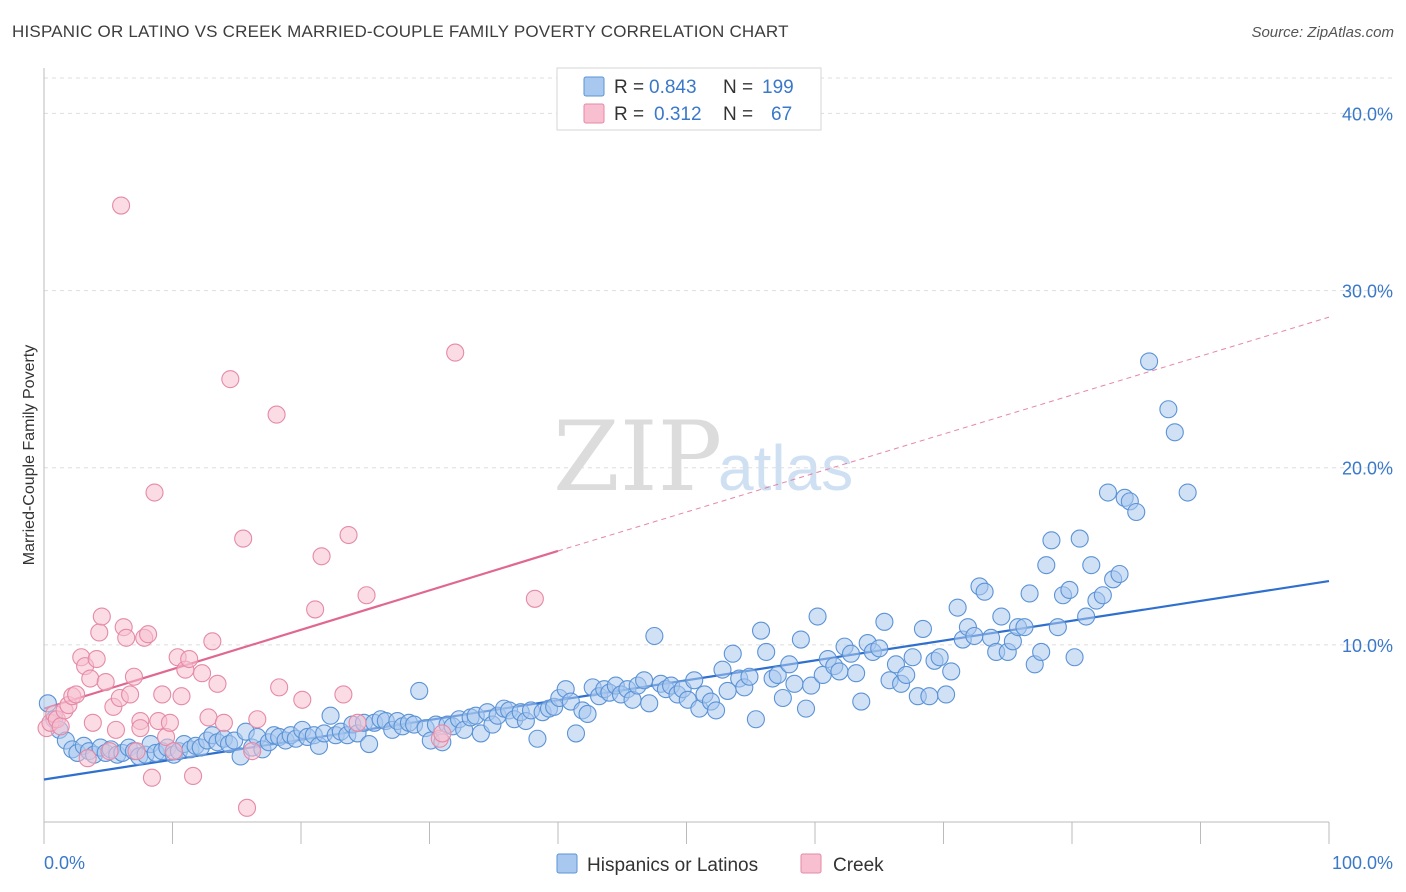  Describe the element at coordinates (781, 114) in the screenshot. I see `legend-n-value-creek: 67` at that location.